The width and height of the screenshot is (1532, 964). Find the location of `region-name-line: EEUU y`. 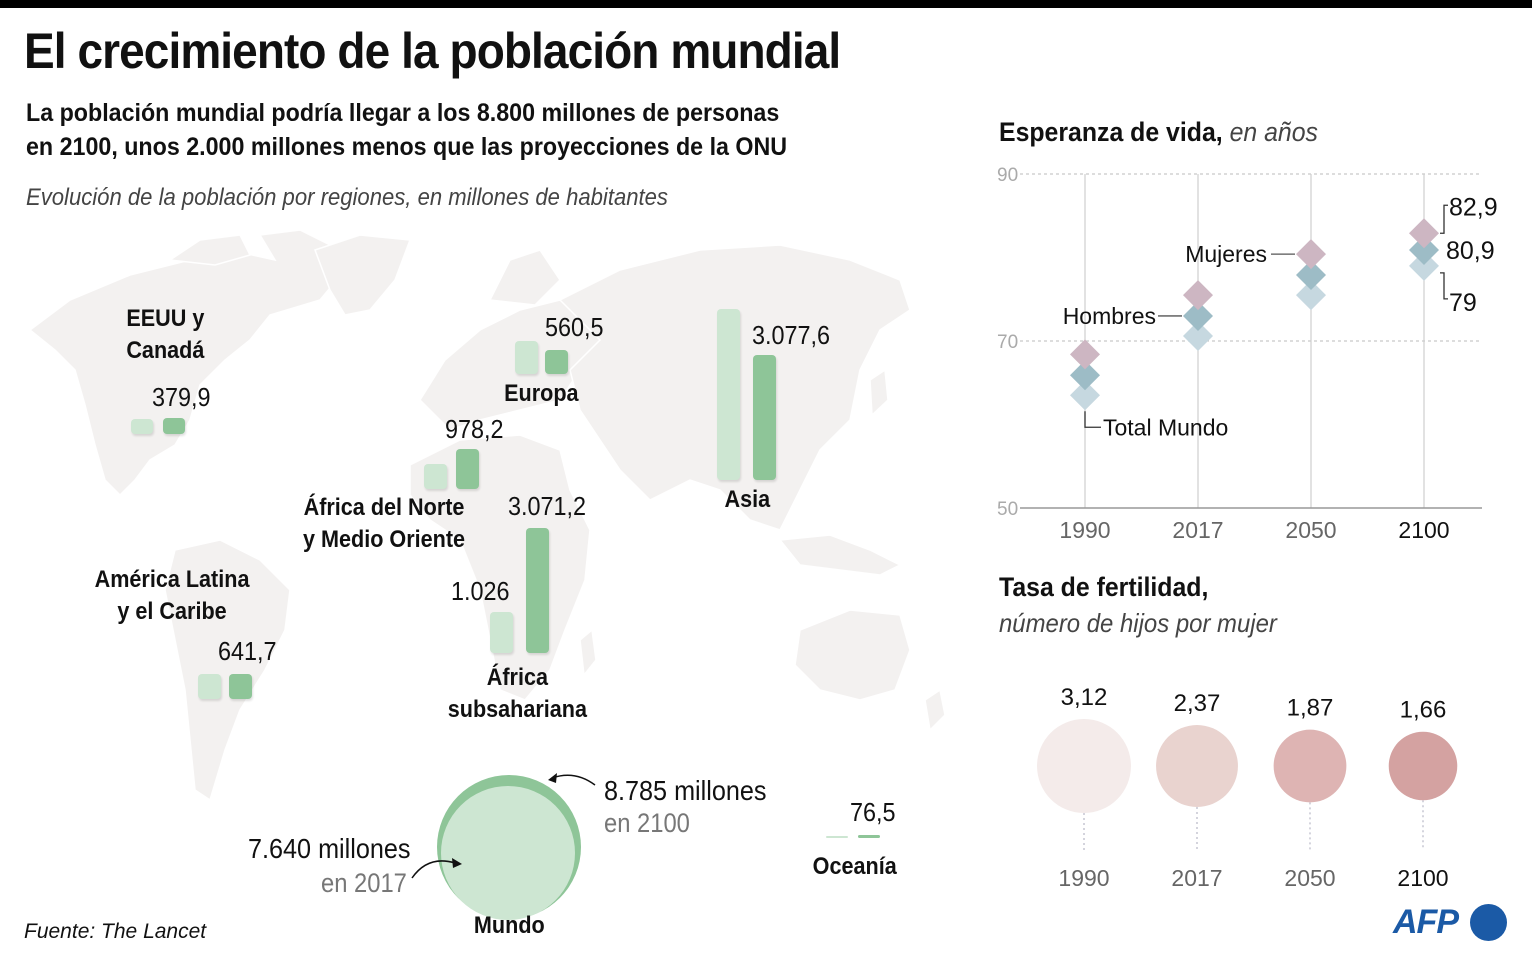

region-name-line: EEUU y is located at coordinates (165, 318).